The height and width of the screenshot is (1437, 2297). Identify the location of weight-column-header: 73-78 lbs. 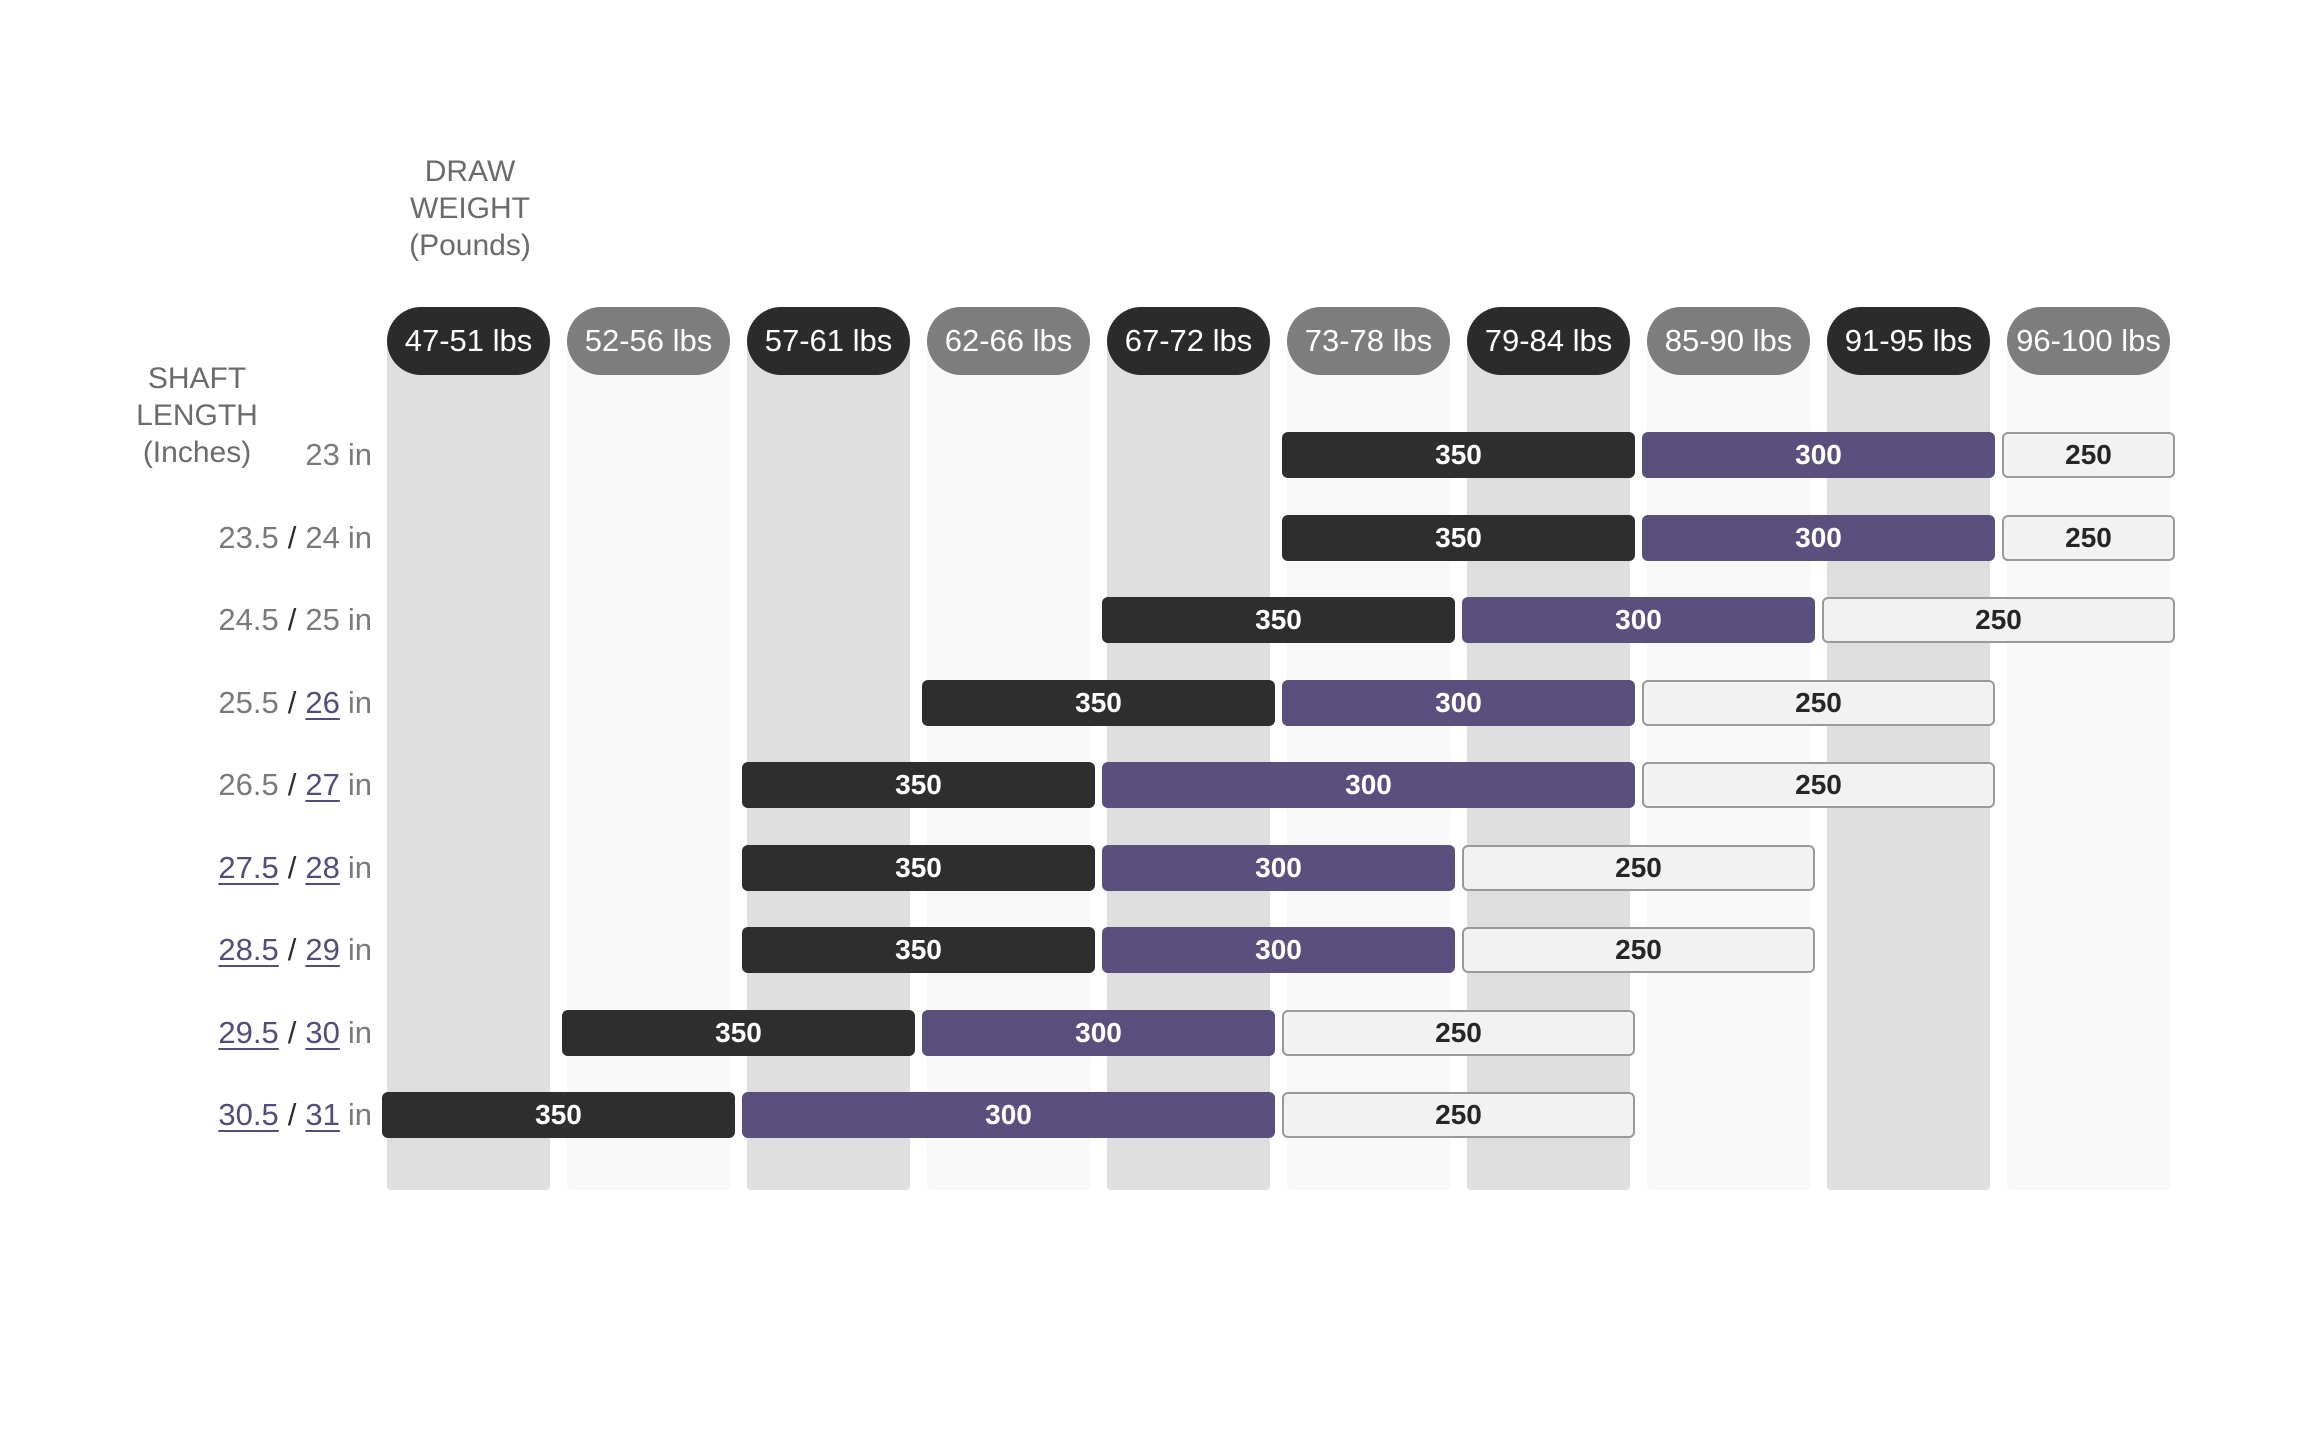
(1368, 341).